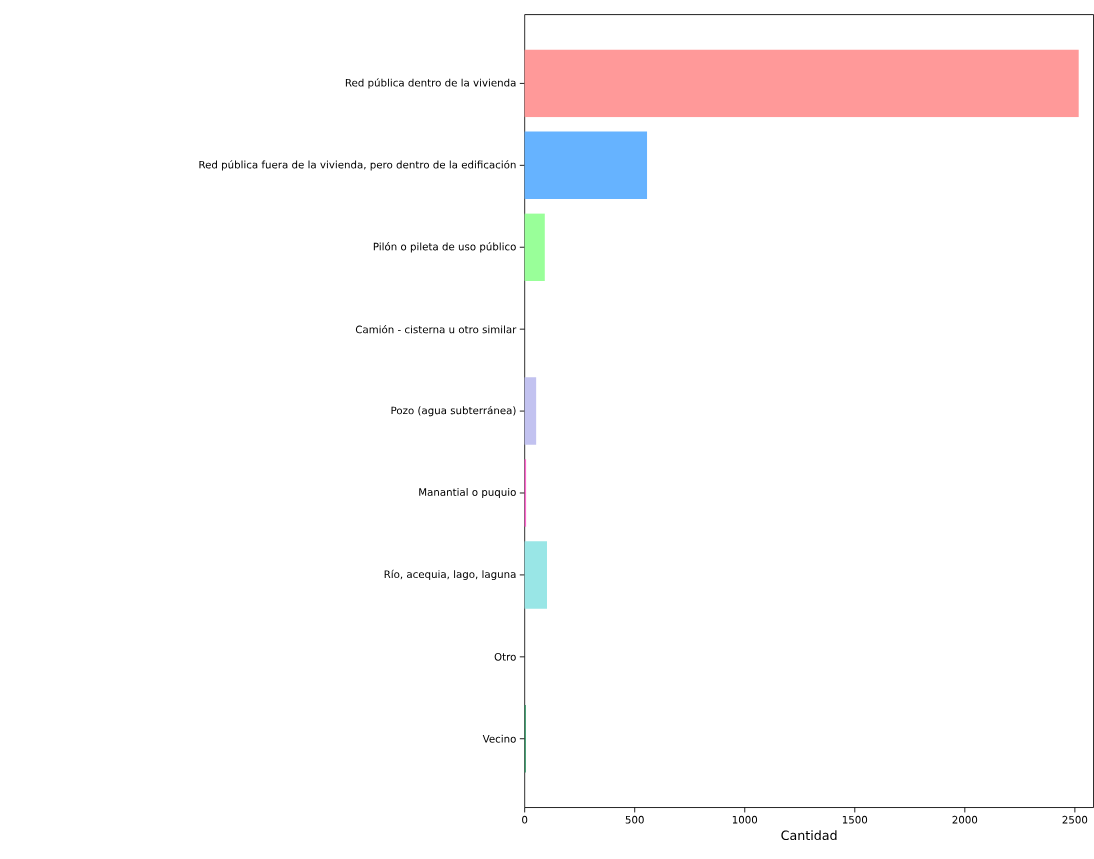 The image size is (1094, 859). I want to click on x-tick-label: 2000, so click(965, 819).